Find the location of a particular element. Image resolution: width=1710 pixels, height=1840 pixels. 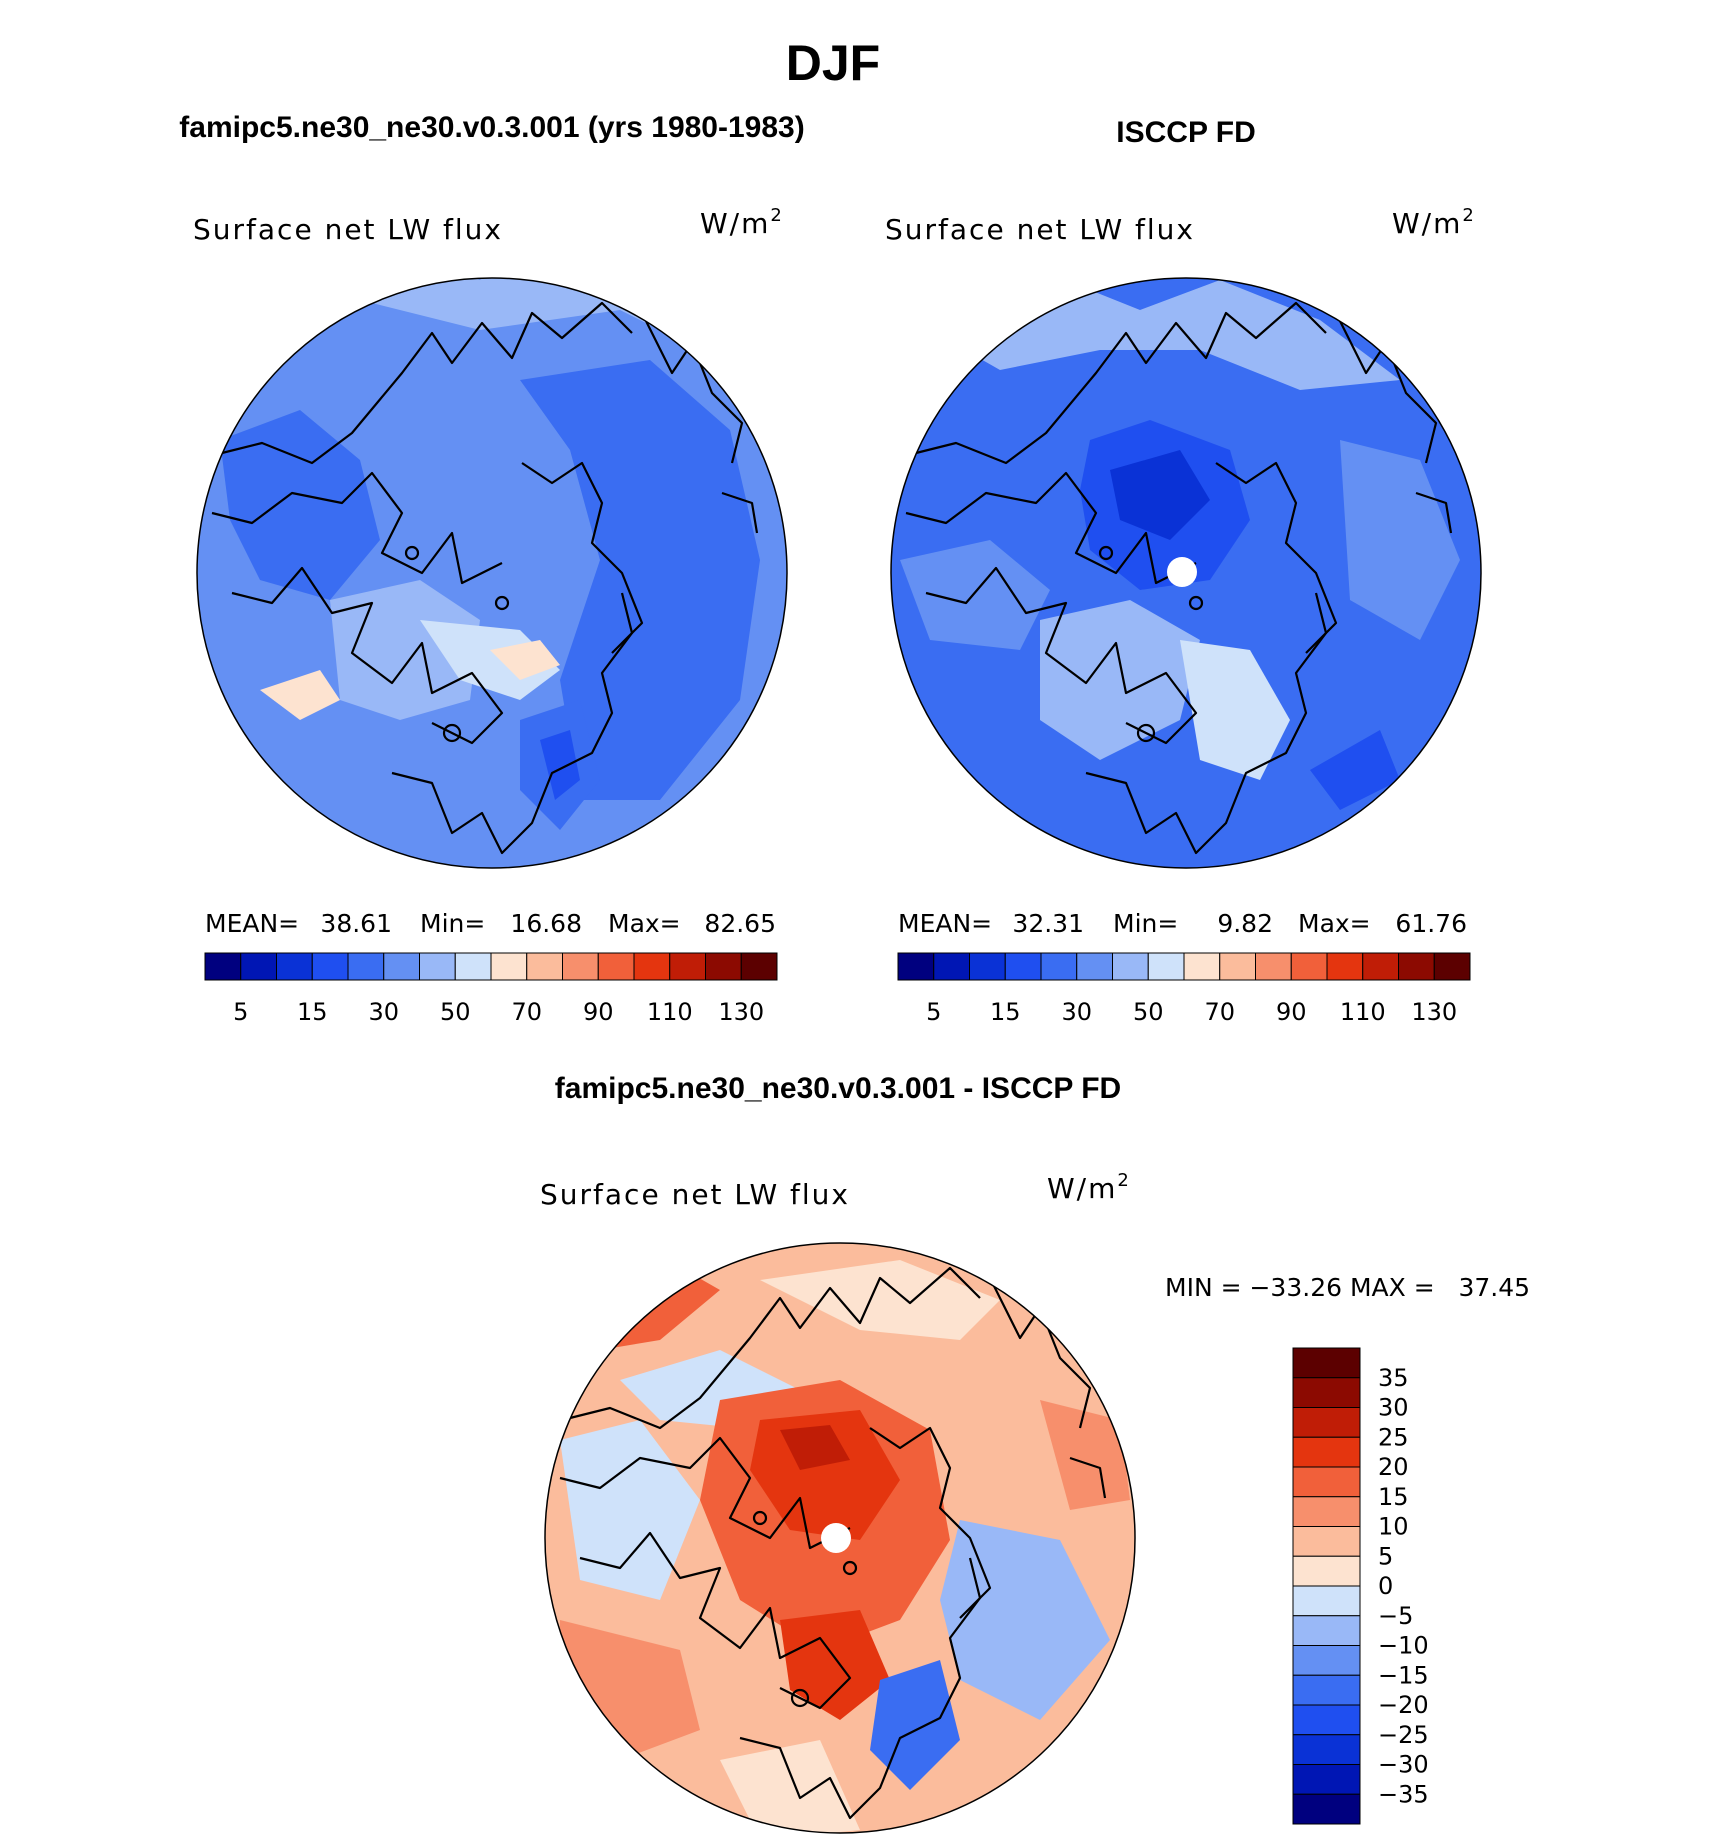

panel-1-region-eurasia is located at coordinates (640, 580).